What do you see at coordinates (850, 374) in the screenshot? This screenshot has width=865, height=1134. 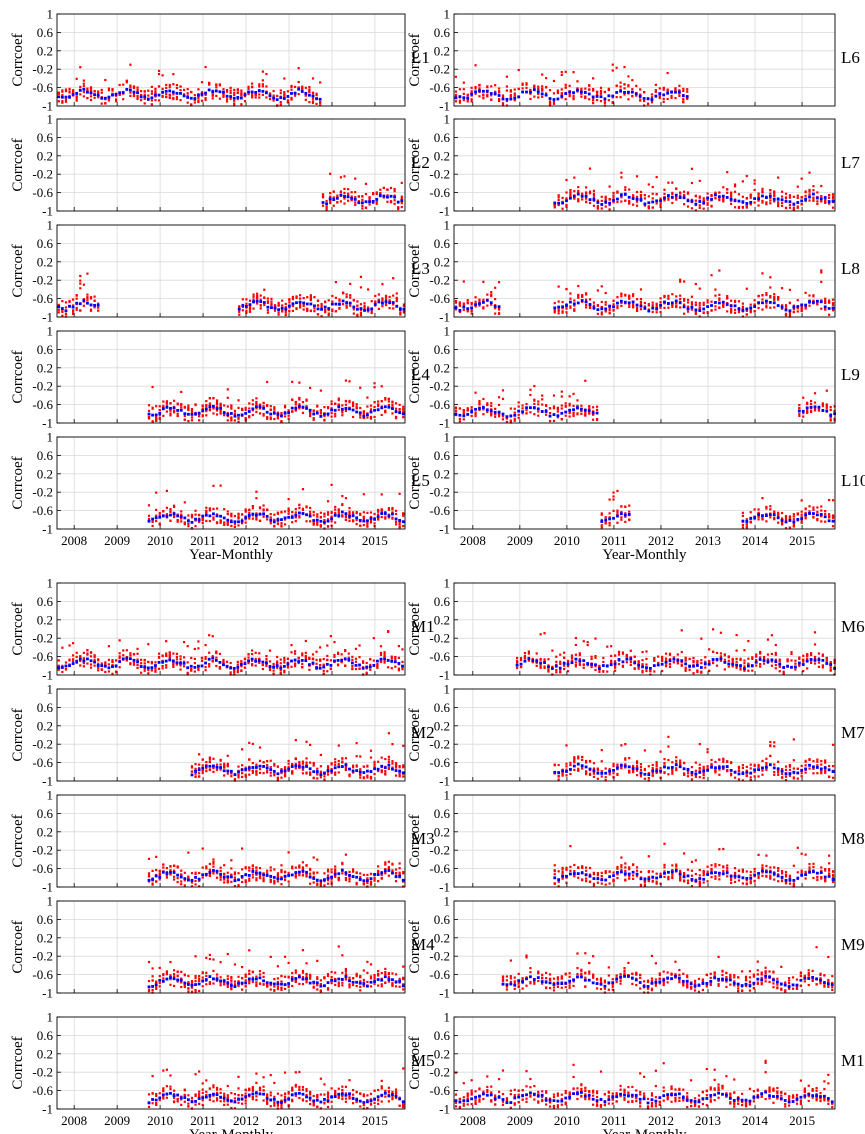 I see `panel-label: L9` at bounding box center [850, 374].